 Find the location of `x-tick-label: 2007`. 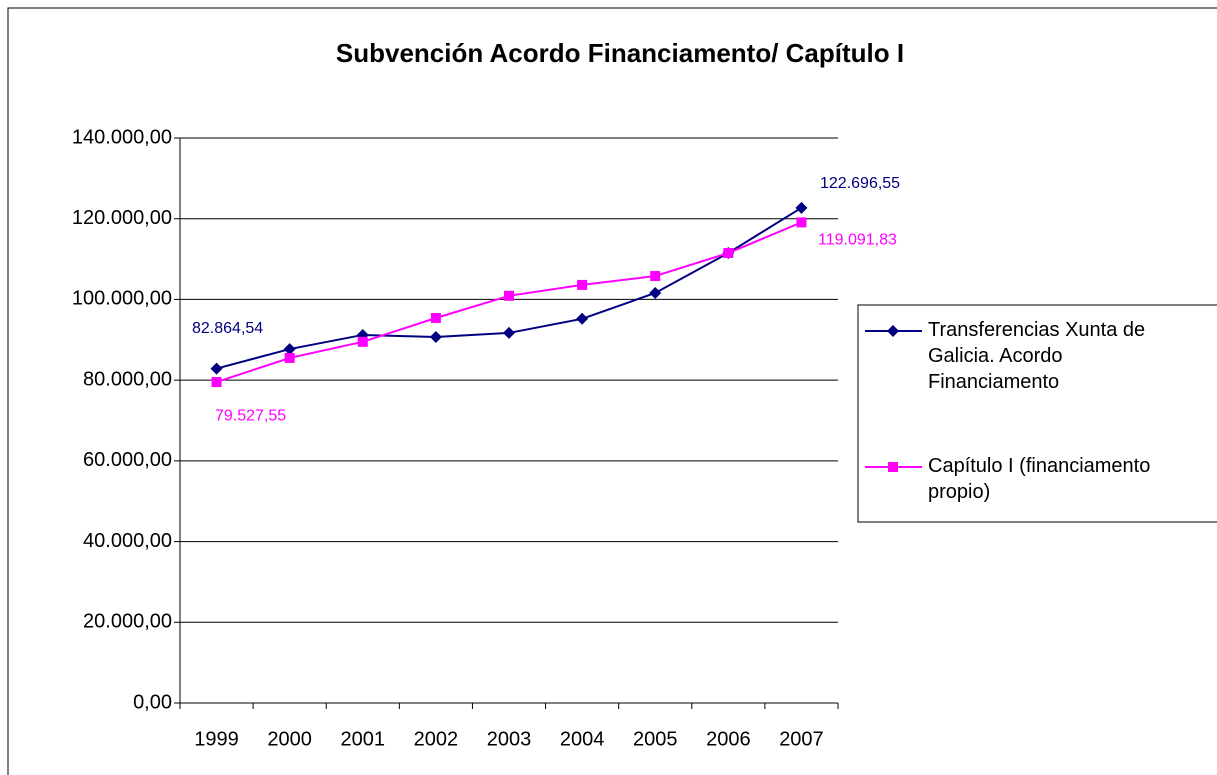

x-tick-label: 2007 is located at coordinates (801, 739).